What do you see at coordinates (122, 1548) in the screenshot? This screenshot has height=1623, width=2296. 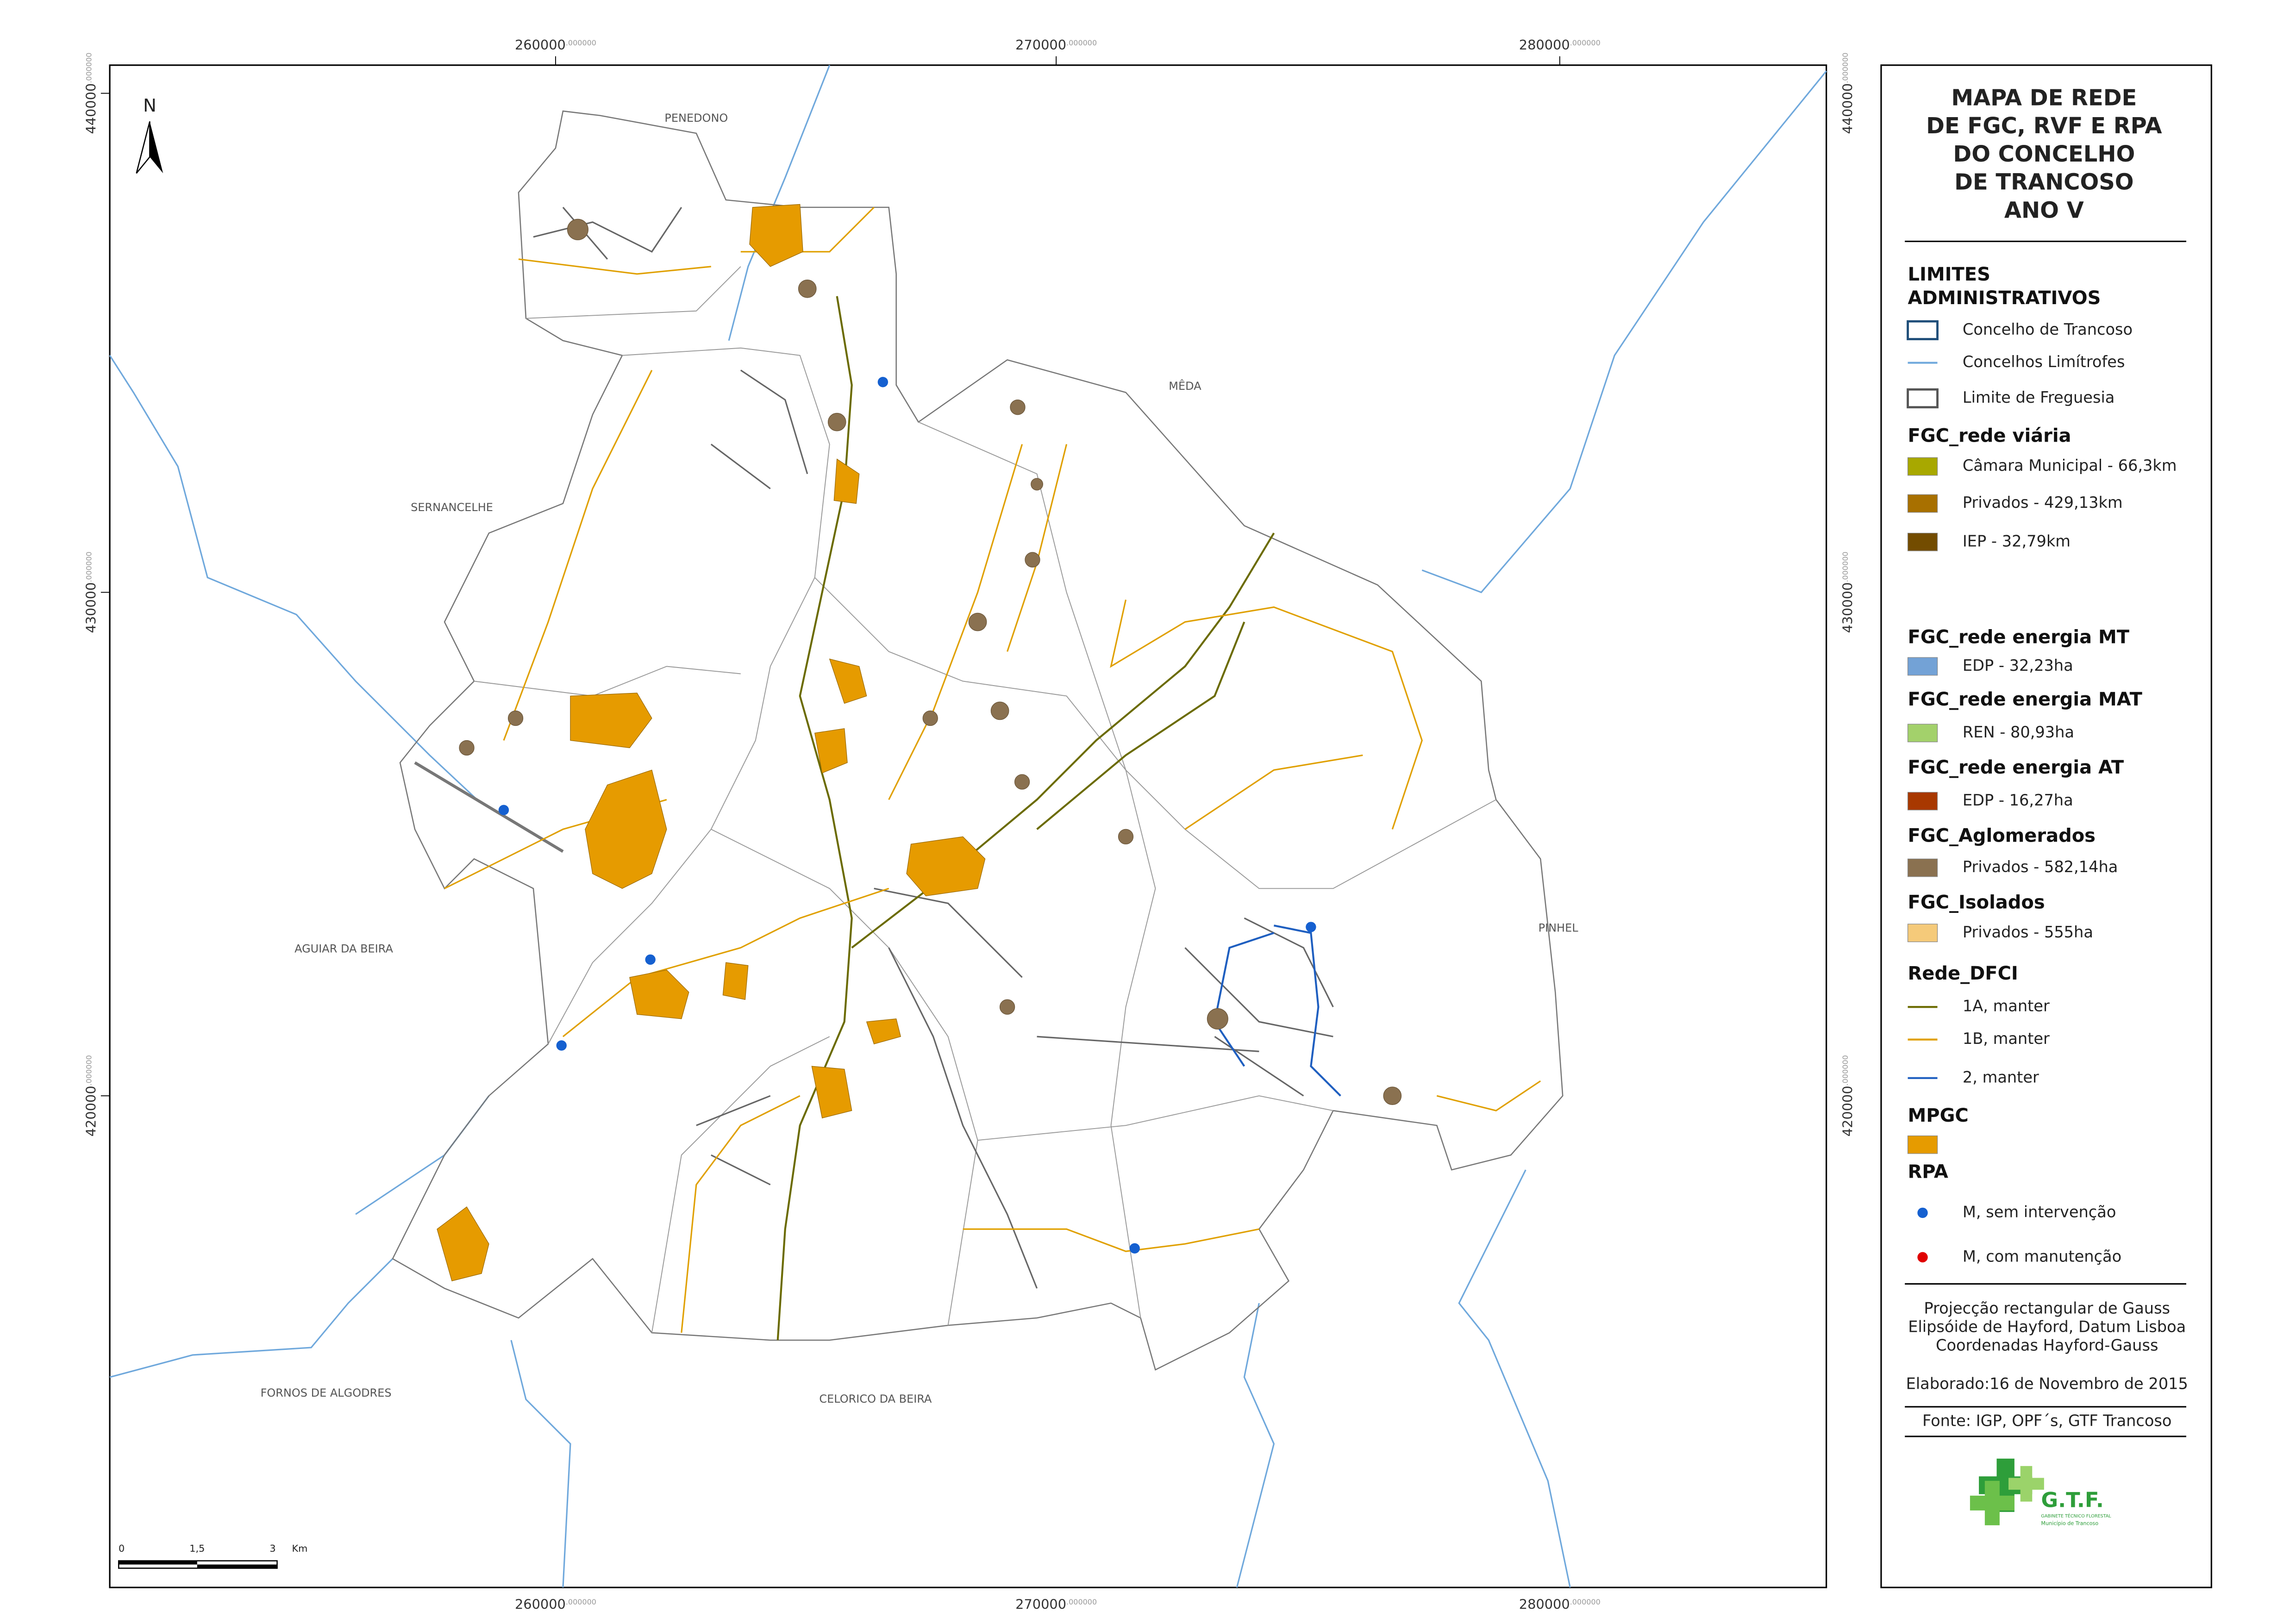 I see `scale-label: 0` at bounding box center [122, 1548].